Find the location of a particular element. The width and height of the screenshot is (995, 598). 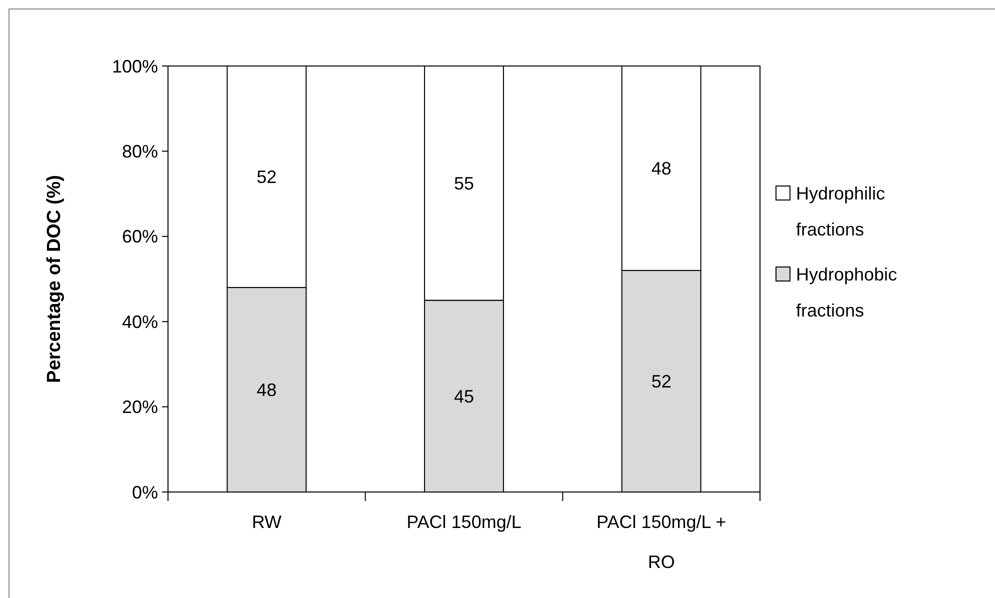

y-tick-label: 20% is located at coordinates (140, 407).